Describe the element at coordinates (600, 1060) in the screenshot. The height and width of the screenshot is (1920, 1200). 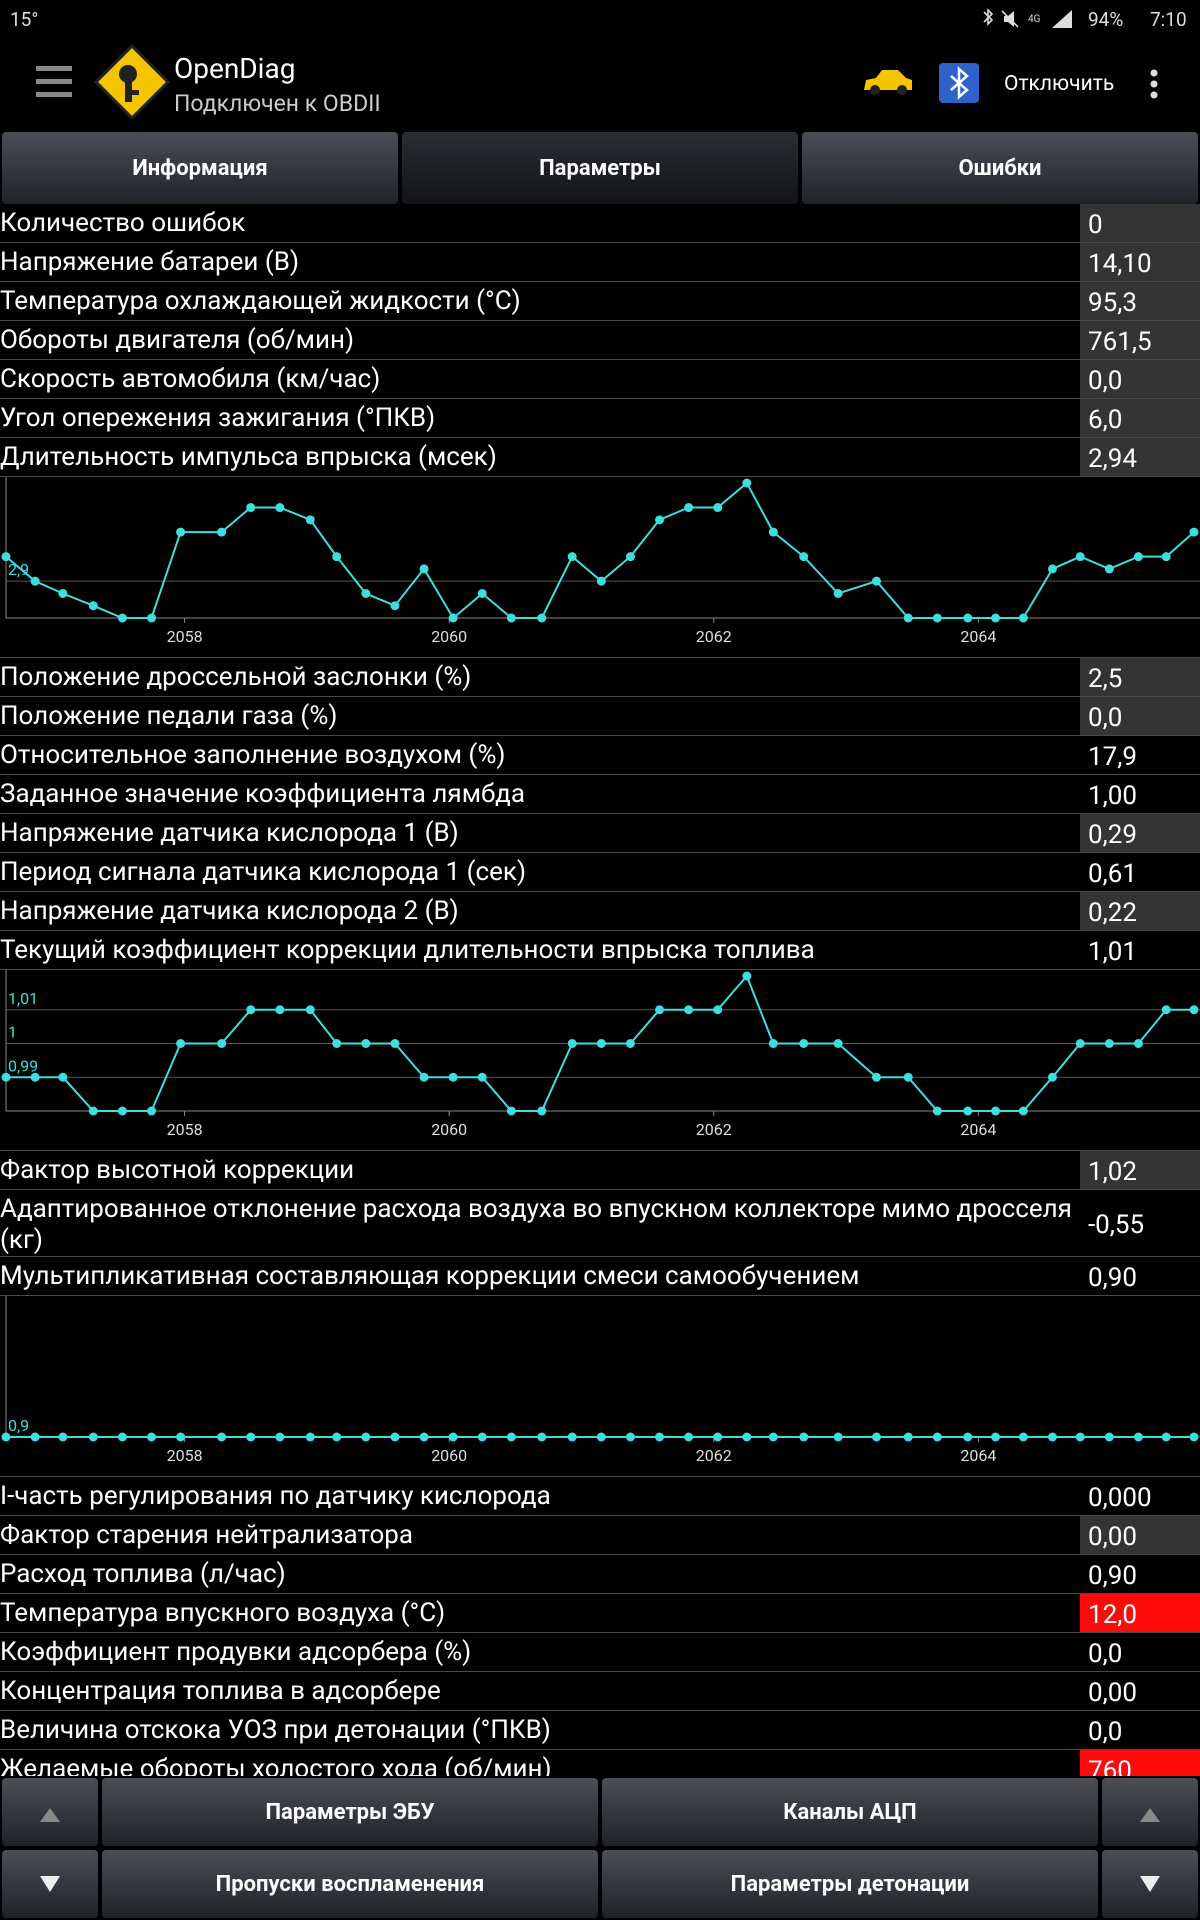
I see `line-chart: 1,01 1 0,99 2058 2060 2062 2064` at that location.